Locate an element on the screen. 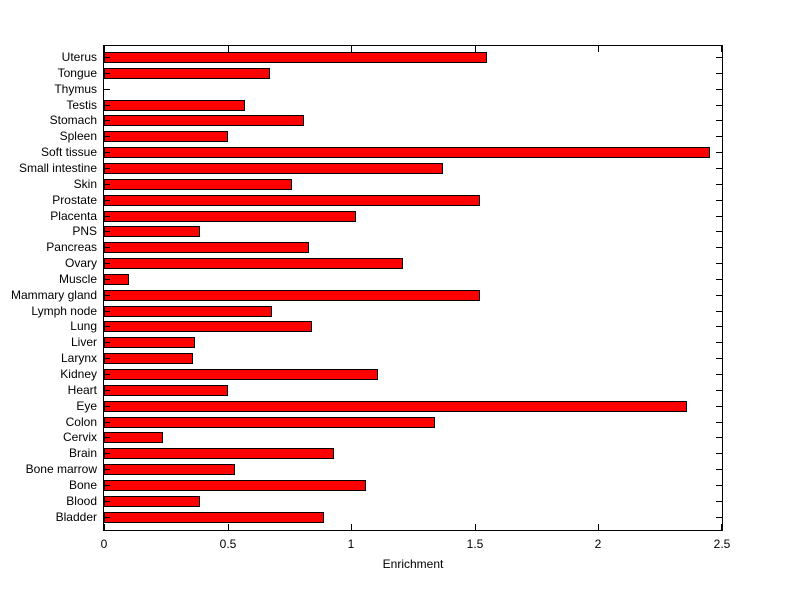 The width and height of the screenshot is (800, 599). ytick-label-eye: Eye is located at coordinates (86, 406).